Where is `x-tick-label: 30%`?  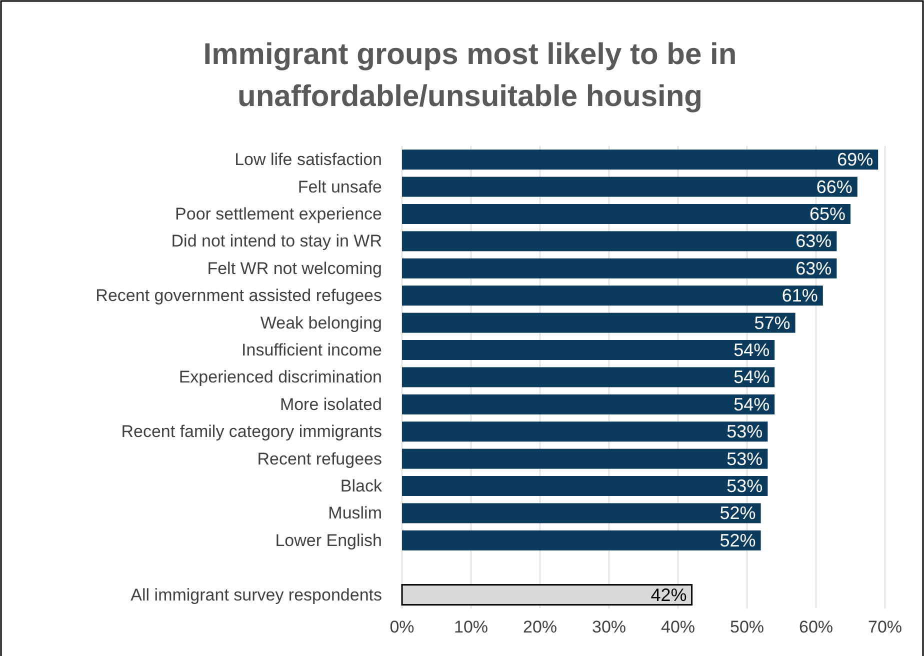
x-tick-label: 30% is located at coordinates (609, 626).